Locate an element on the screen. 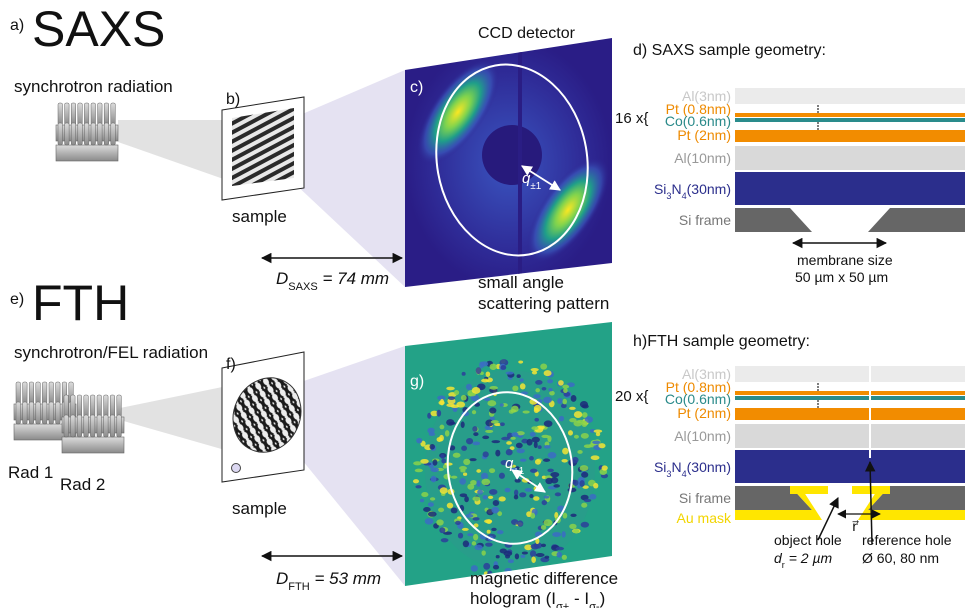 This screenshot has width=969, height=608. text-part: D is located at coordinates (282, 278).